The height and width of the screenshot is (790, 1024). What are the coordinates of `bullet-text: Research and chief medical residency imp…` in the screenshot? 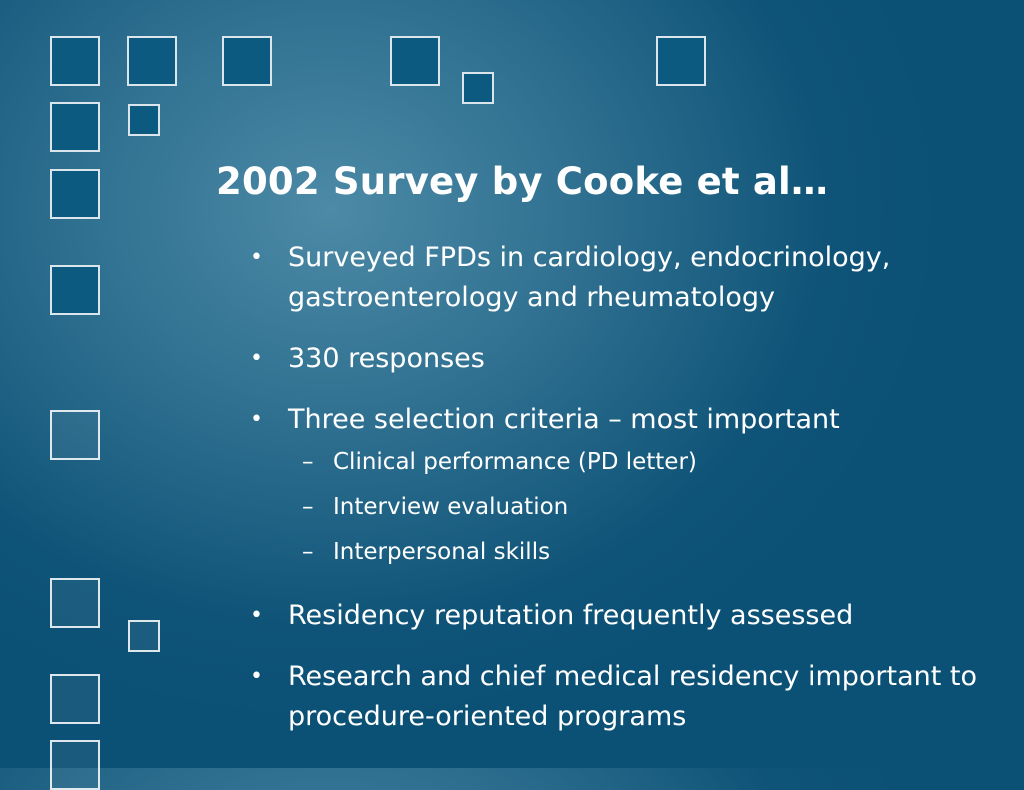 It's located at (633, 696).